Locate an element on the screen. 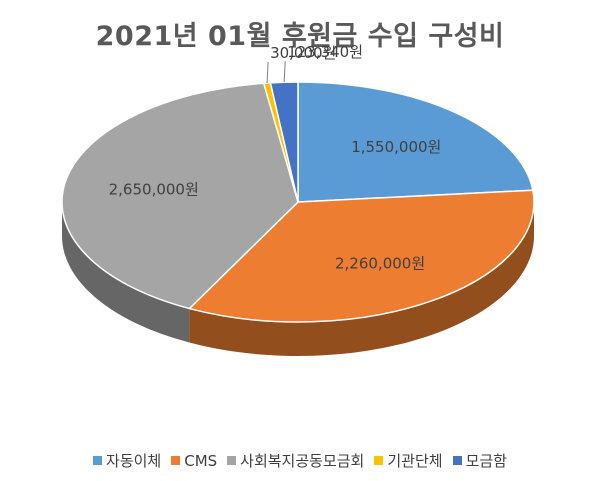 Image resolution: width=600 pixels, height=481 pixels. data-label-2: 2,650,000원 is located at coordinates (154, 190).